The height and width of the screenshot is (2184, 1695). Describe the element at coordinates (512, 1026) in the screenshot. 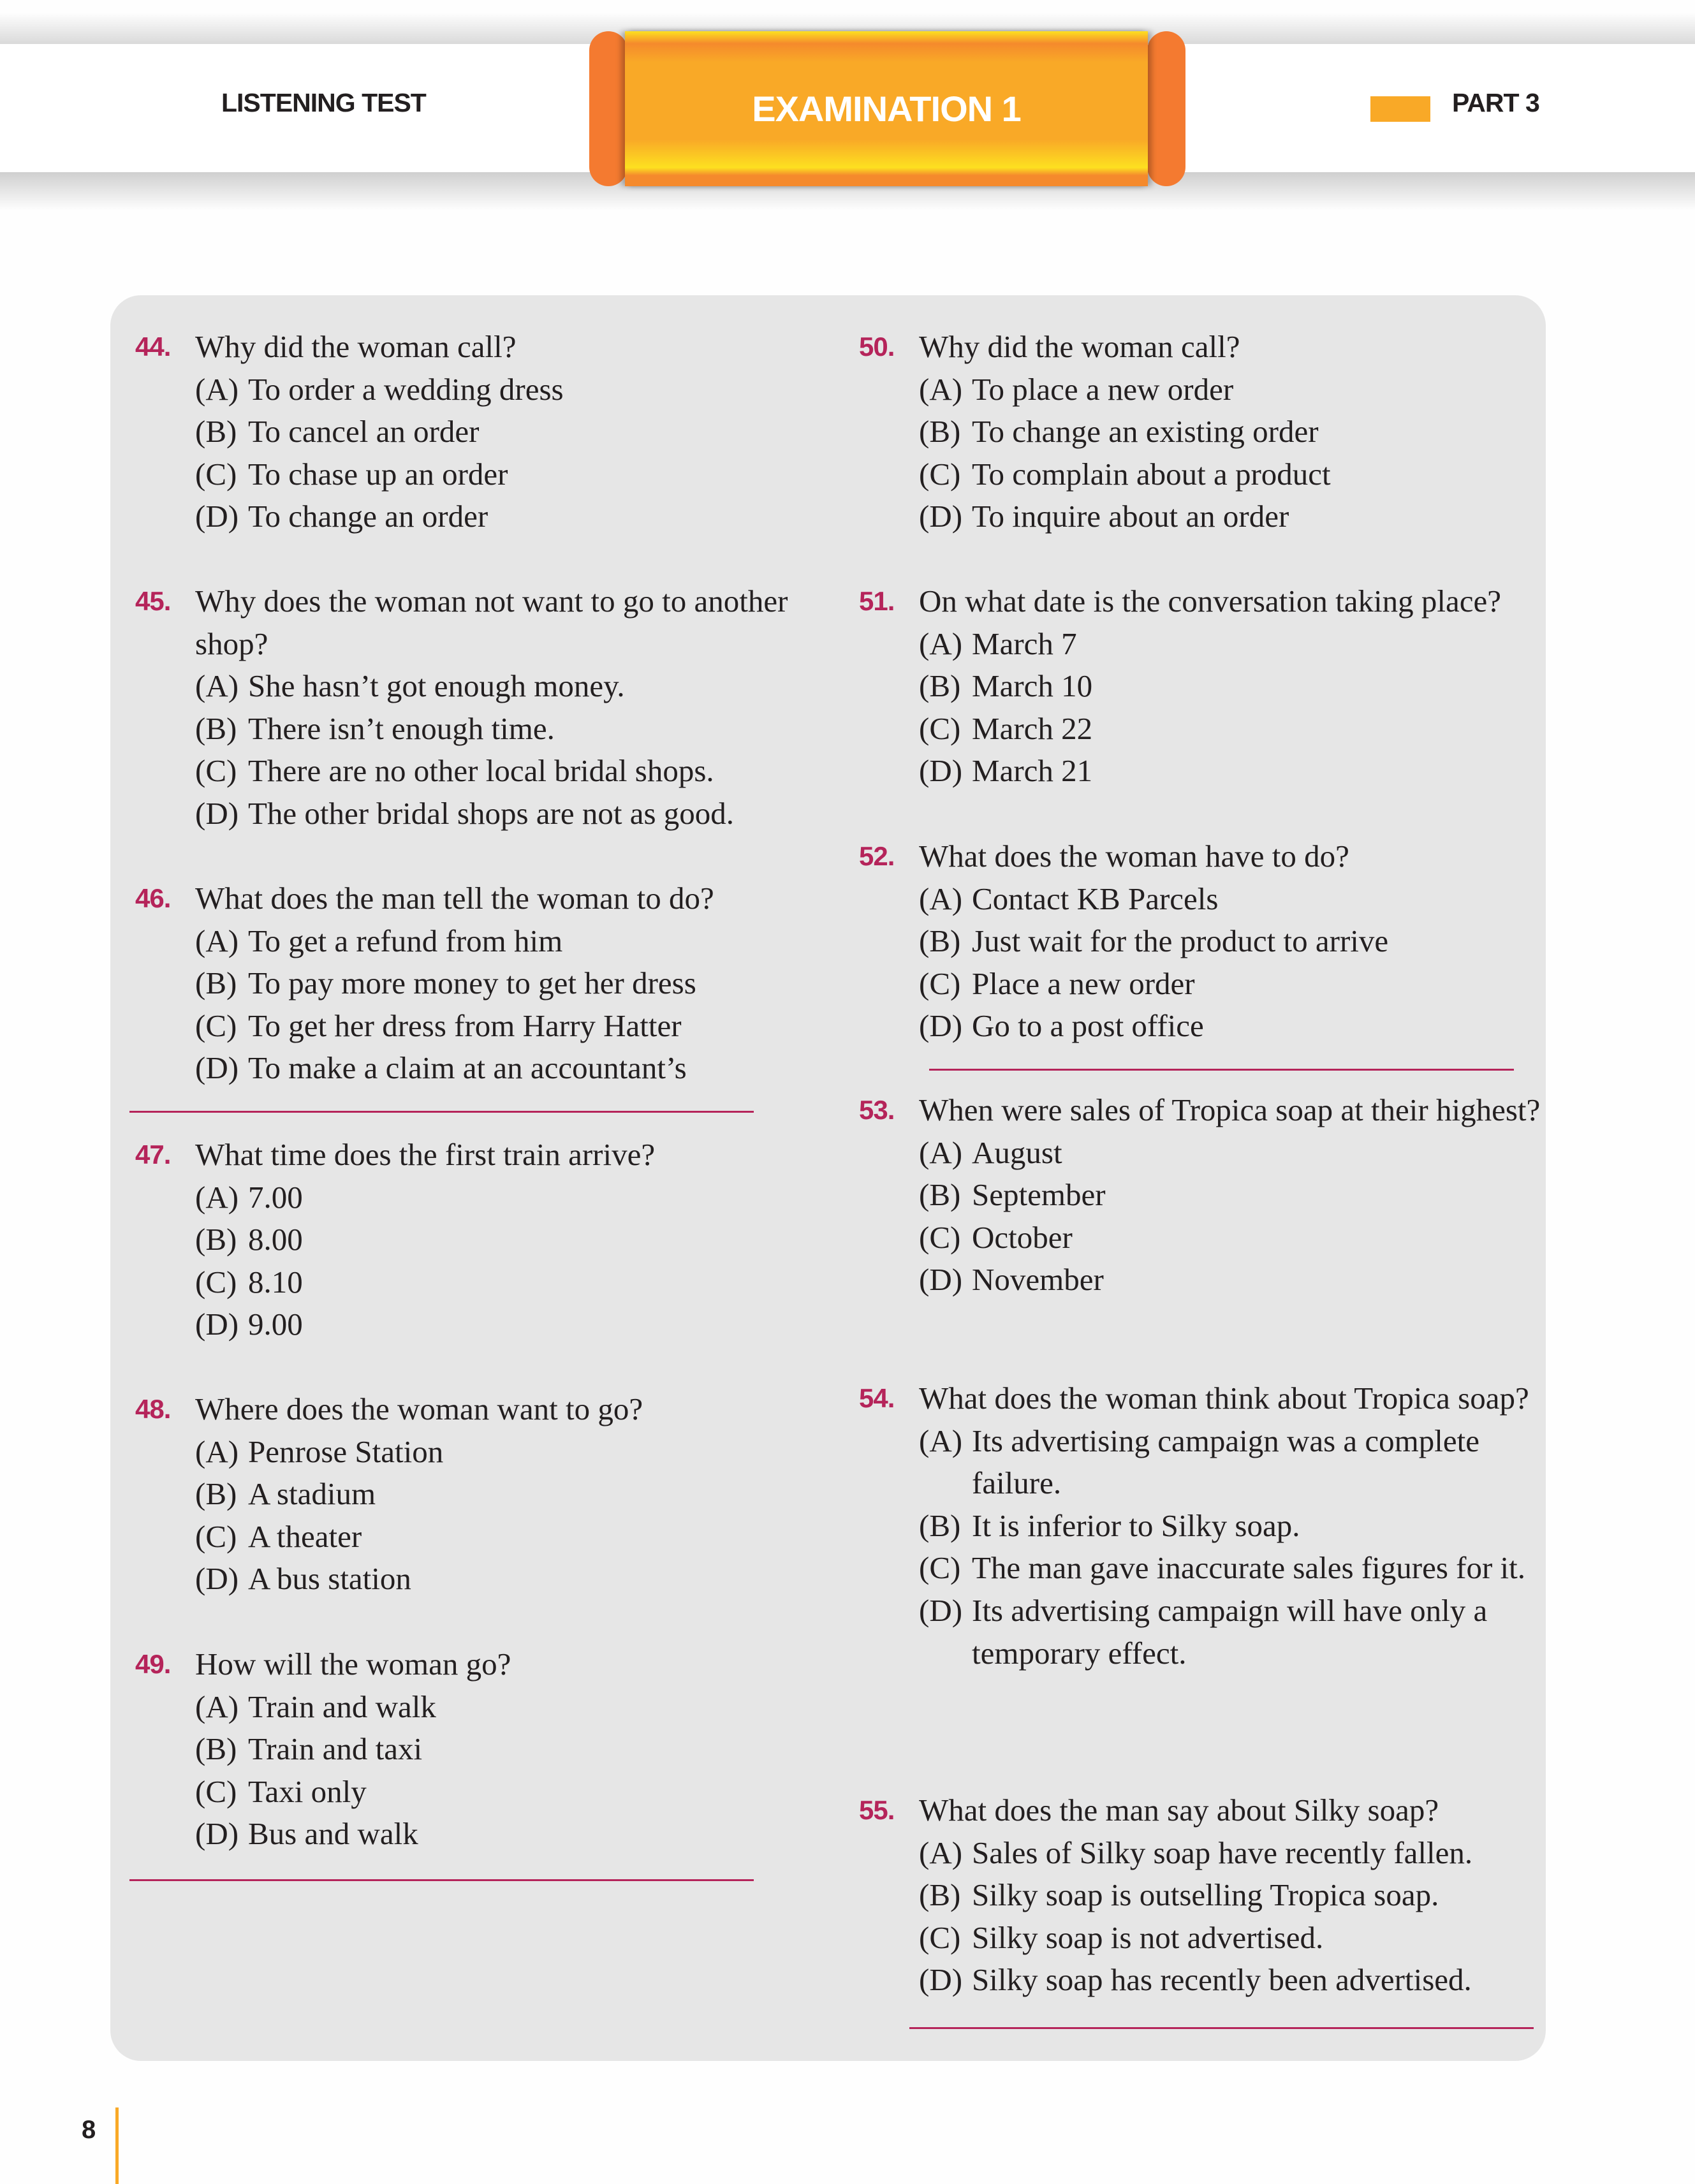

I see `answer-option: (C) To get her dress from Harry Hatter` at that location.